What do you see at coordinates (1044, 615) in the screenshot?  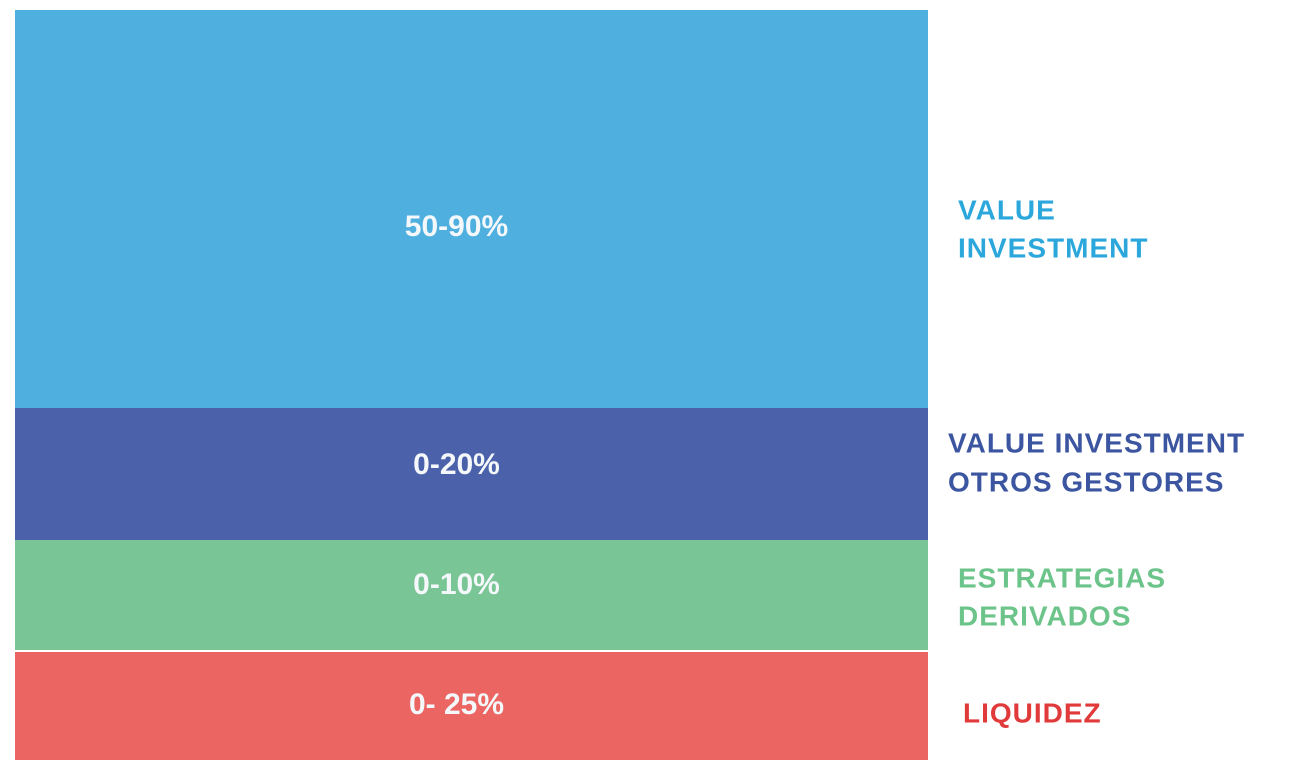 I see `block-label: DERIVADOS` at bounding box center [1044, 615].